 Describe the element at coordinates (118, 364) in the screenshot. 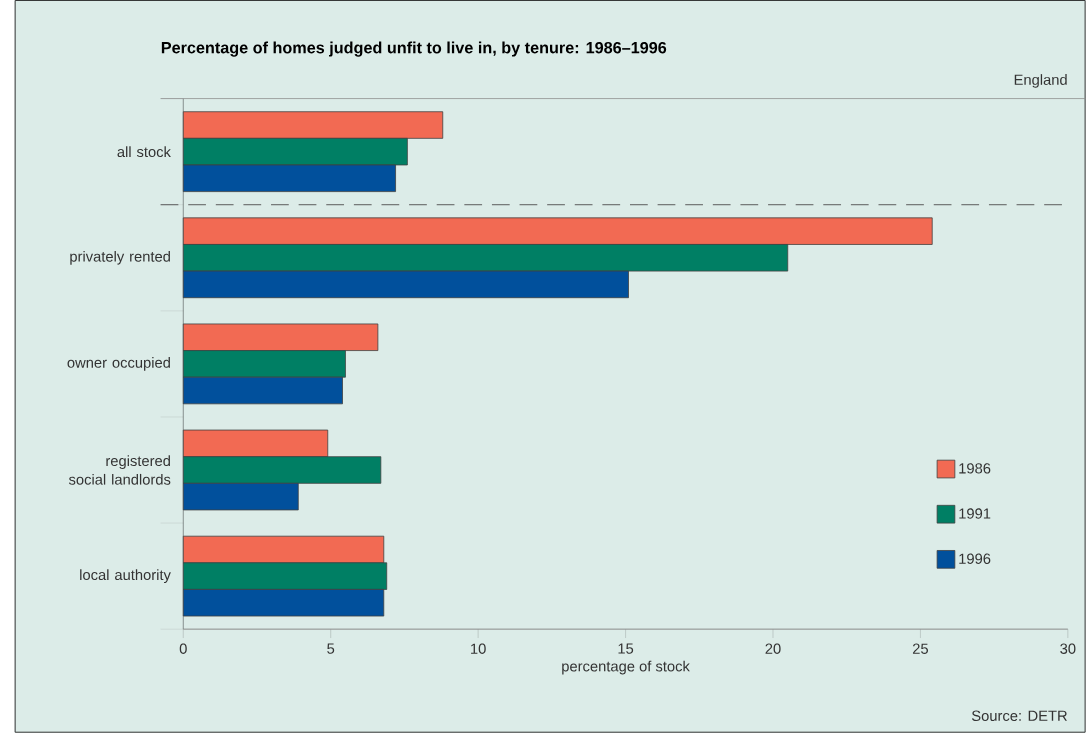

I see `y-tick-label: owner occupied` at that location.